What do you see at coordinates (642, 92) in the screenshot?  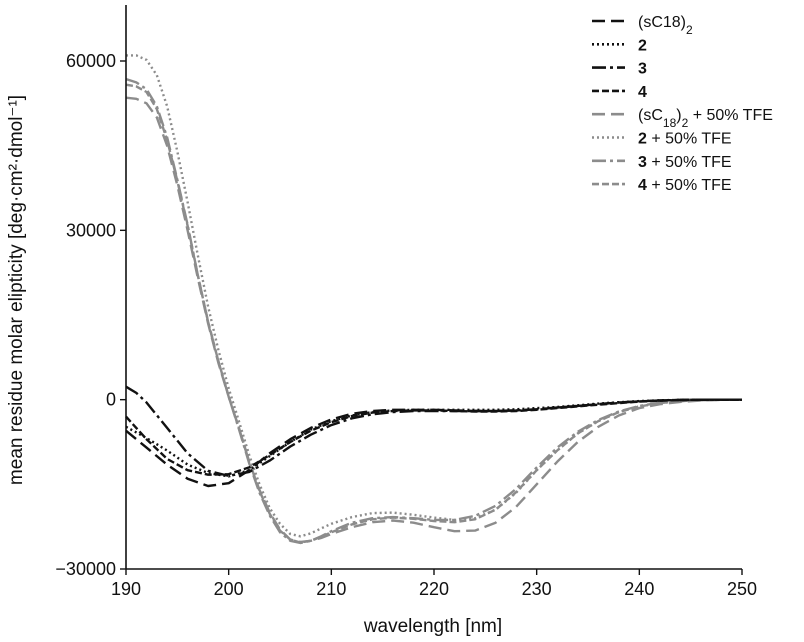 I see `legend-entry: 4` at bounding box center [642, 92].